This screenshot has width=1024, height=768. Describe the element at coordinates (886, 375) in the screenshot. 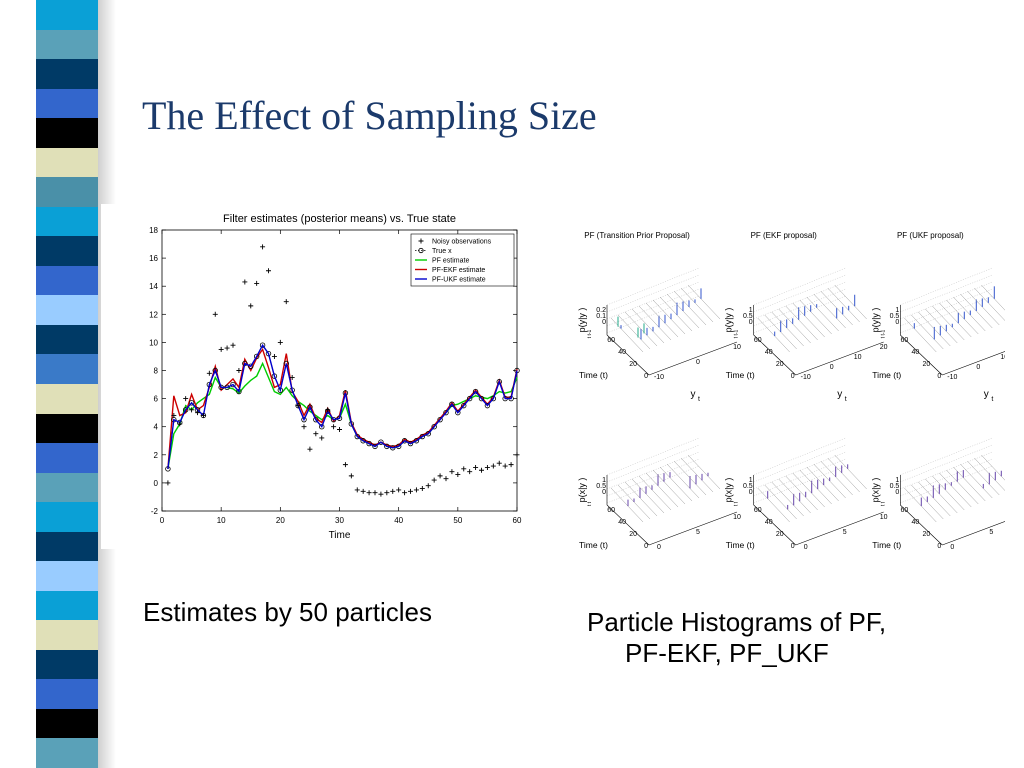

I see `time-axis-label: Time (t)` at that location.